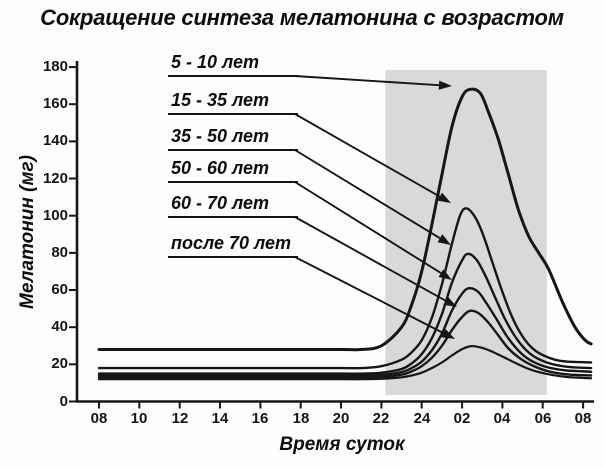  Describe the element at coordinates (260, 418) in the screenshot. I see `x-tick-label: 16` at that location.